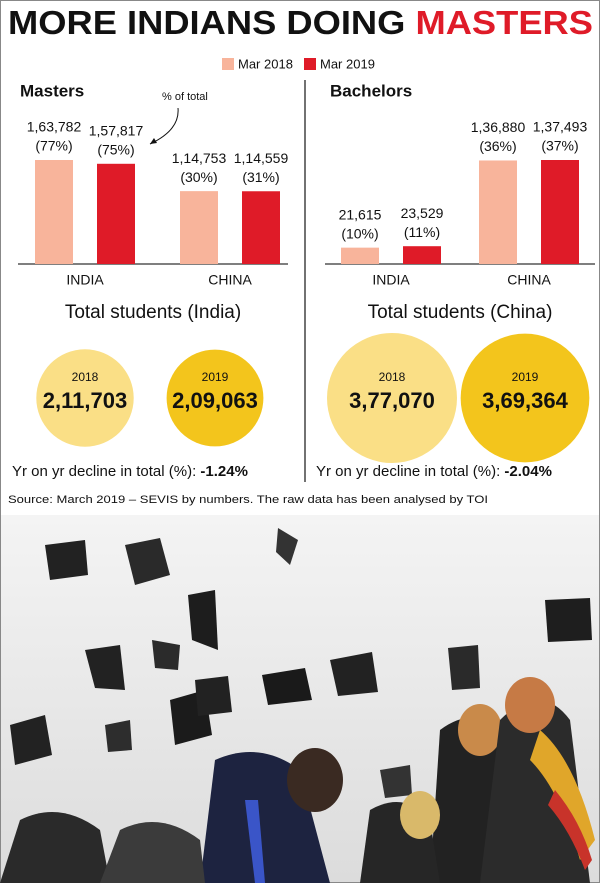 This screenshot has height=883, width=600. I want to click on bubble-value: 2,09,063, so click(215, 400).